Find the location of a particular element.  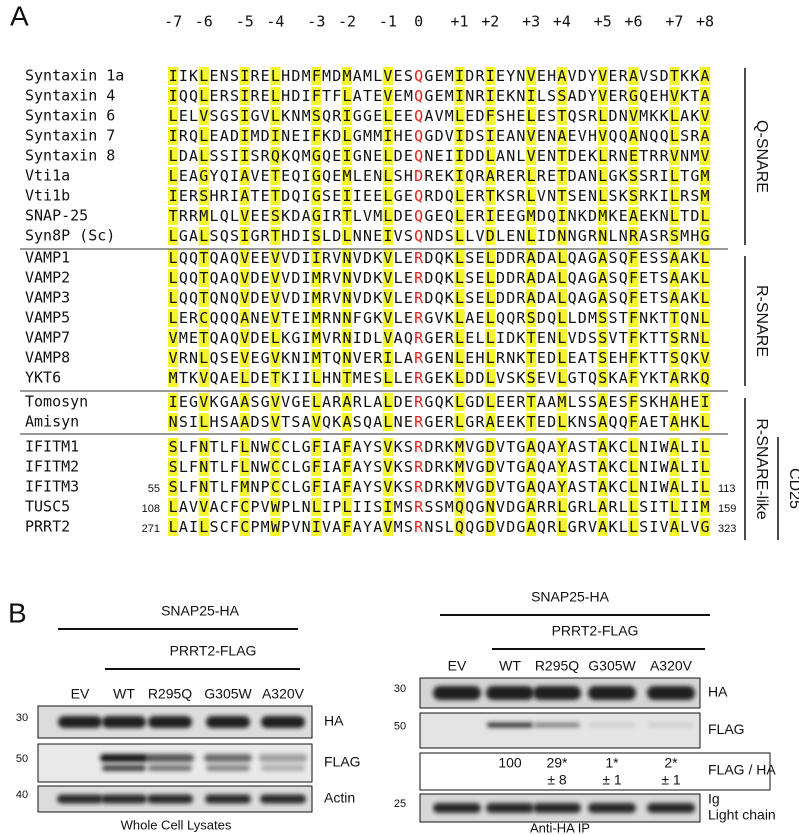

quant-mean: 1* is located at coordinates (612, 763).